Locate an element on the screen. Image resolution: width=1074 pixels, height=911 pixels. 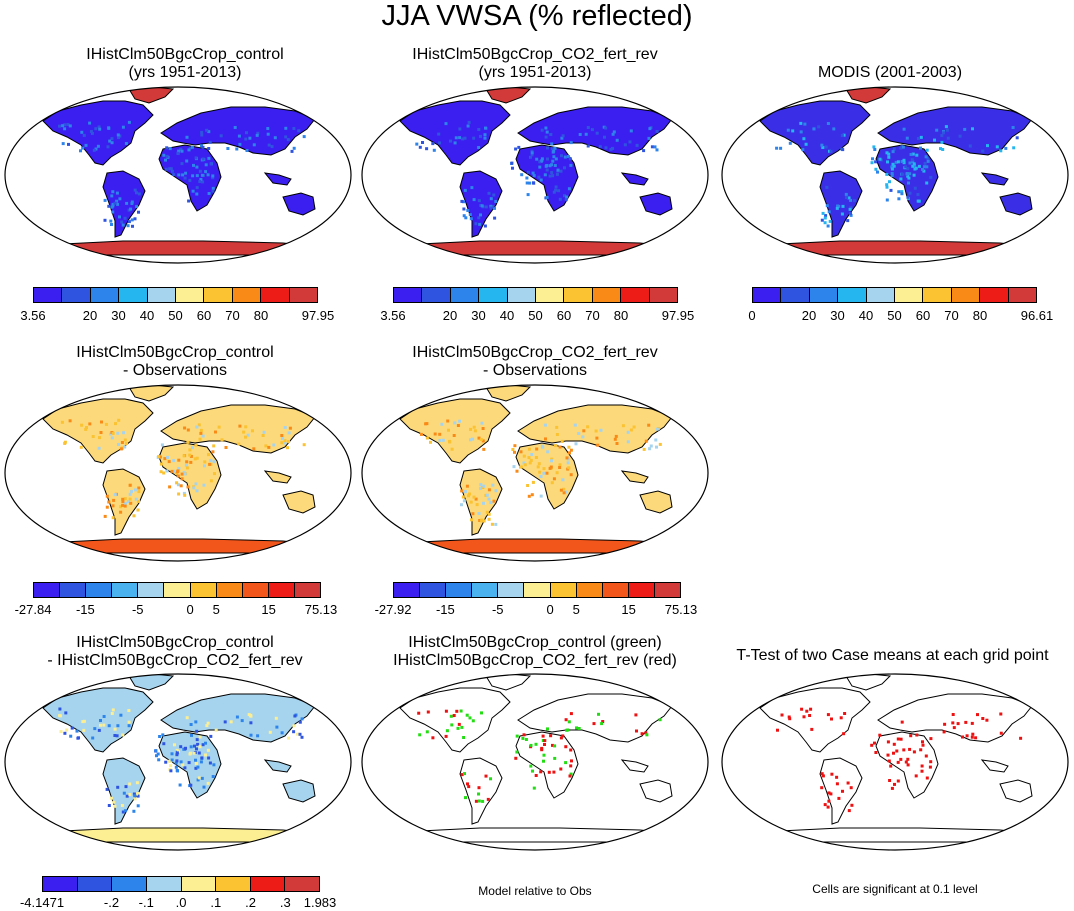
significance-note: Cells are significant at 0.1 level is located at coordinates (895, 889).